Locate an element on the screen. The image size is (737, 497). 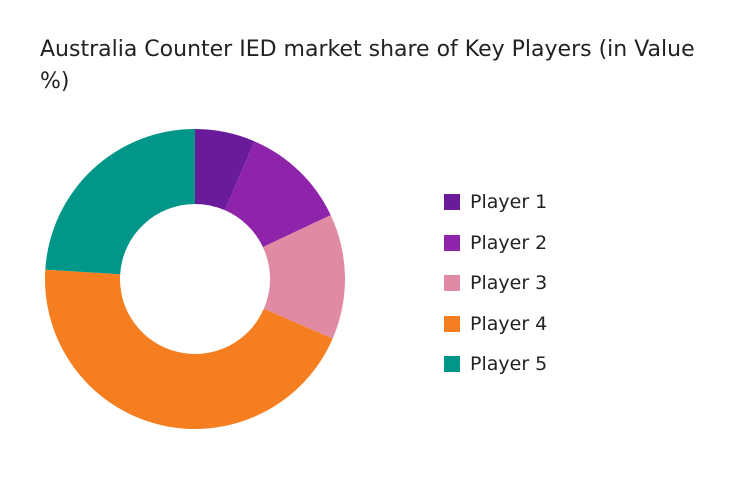
legend-item-player-5: Player 5 is located at coordinates (574, 364).